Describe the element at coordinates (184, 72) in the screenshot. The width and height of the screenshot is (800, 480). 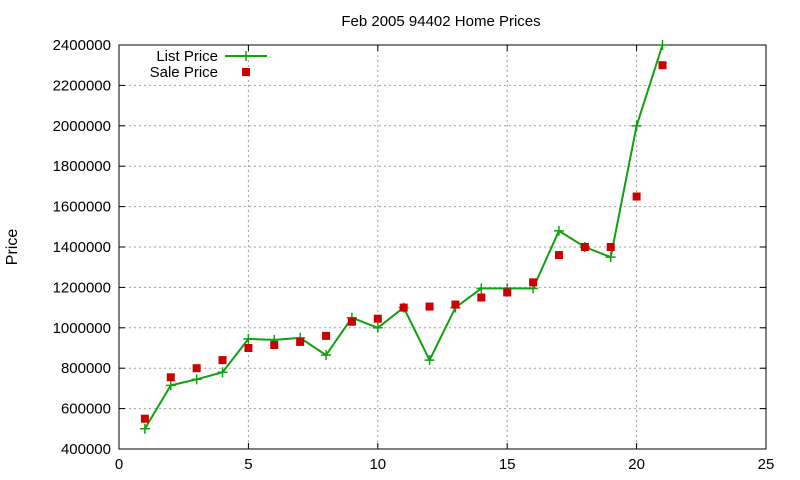
I see `legend-label-sale-price: Sale Price` at that location.